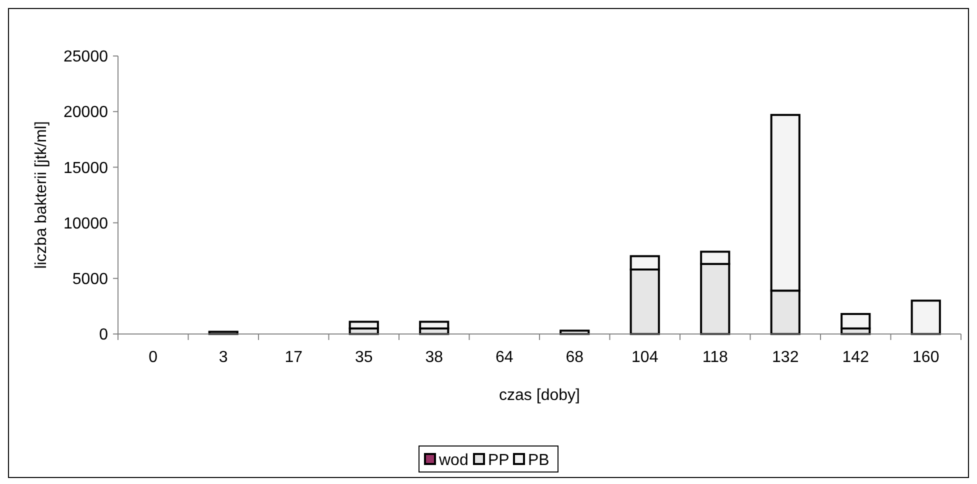 This screenshot has width=977, height=484. I want to click on x-tick-label: 35, so click(363, 357).